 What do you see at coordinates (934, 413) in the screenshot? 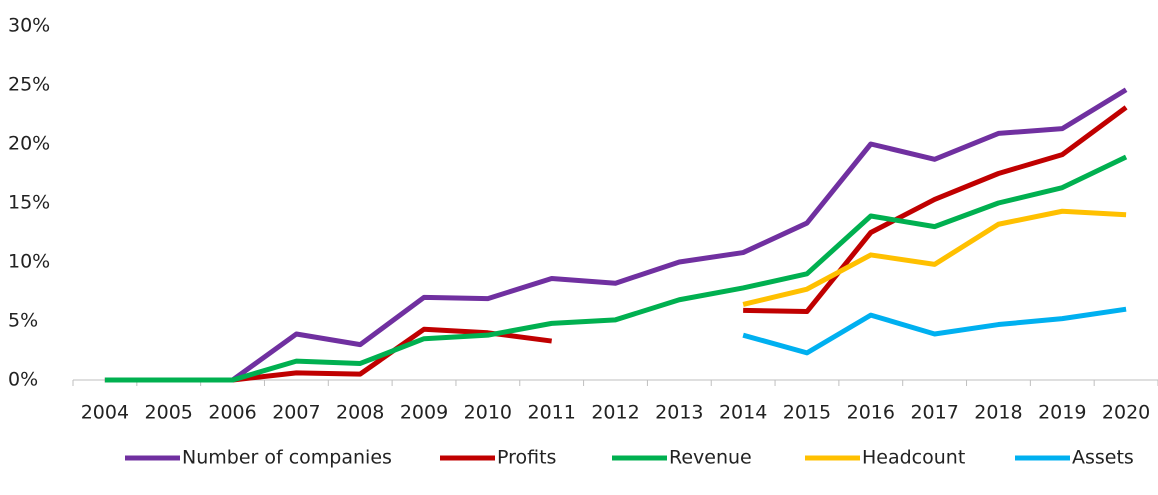
I see `x-tick-label: 2017` at bounding box center [934, 413].